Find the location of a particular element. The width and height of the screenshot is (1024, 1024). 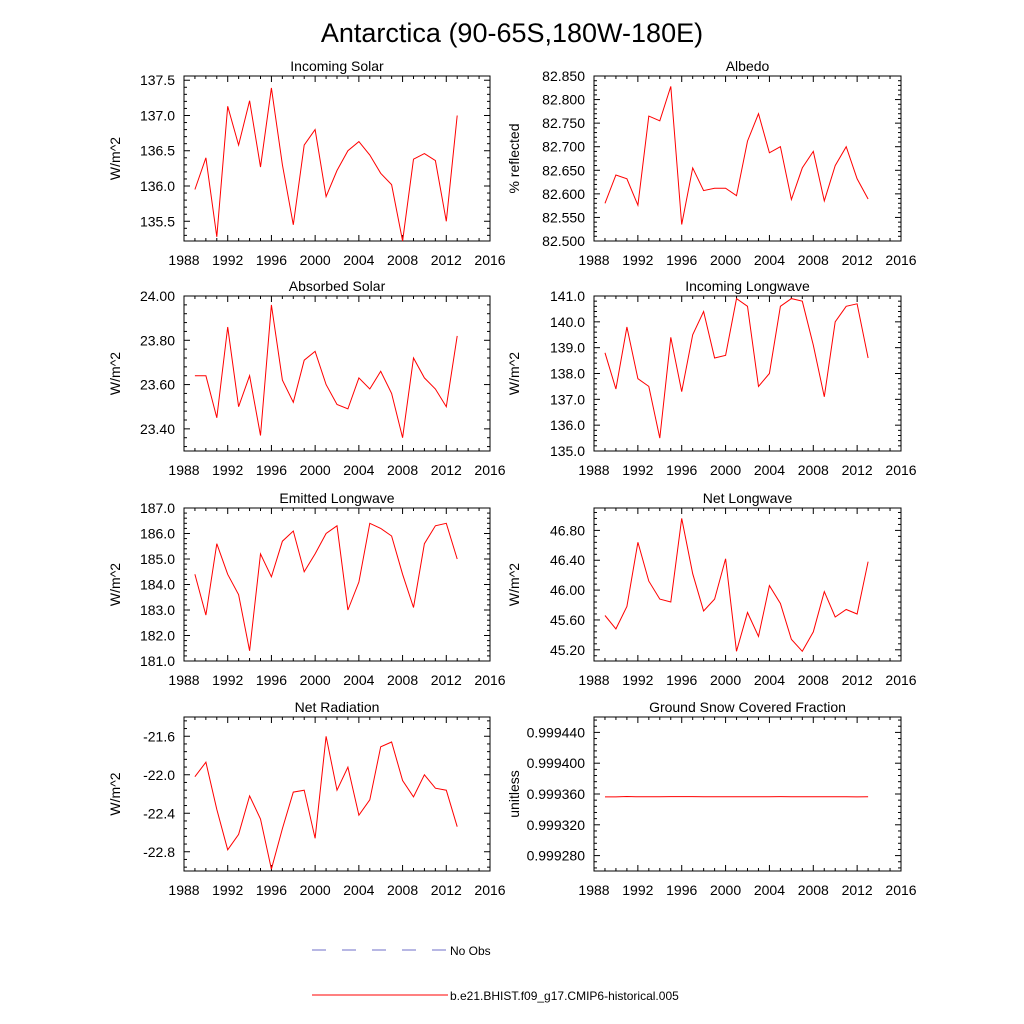

panel-title: Ground Snow Covered Fraction is located at coordinates (747, 707).